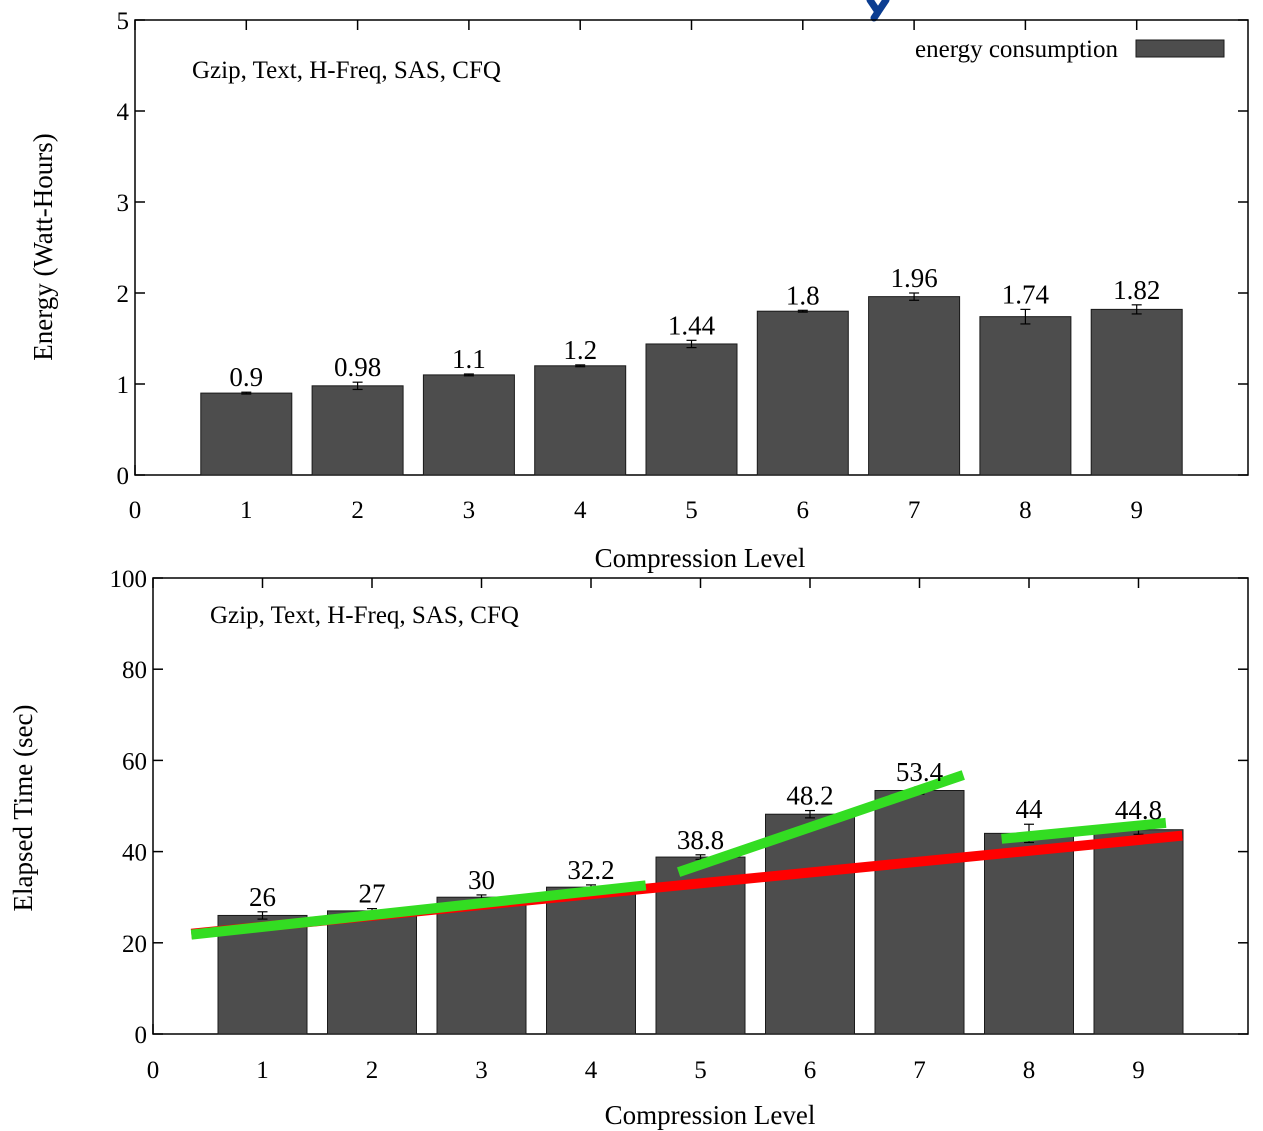  What do you see at coordinates (357, 367) in the screenshot?
I see `energy-data-label: 0.98` at bounding box center [357, 367].